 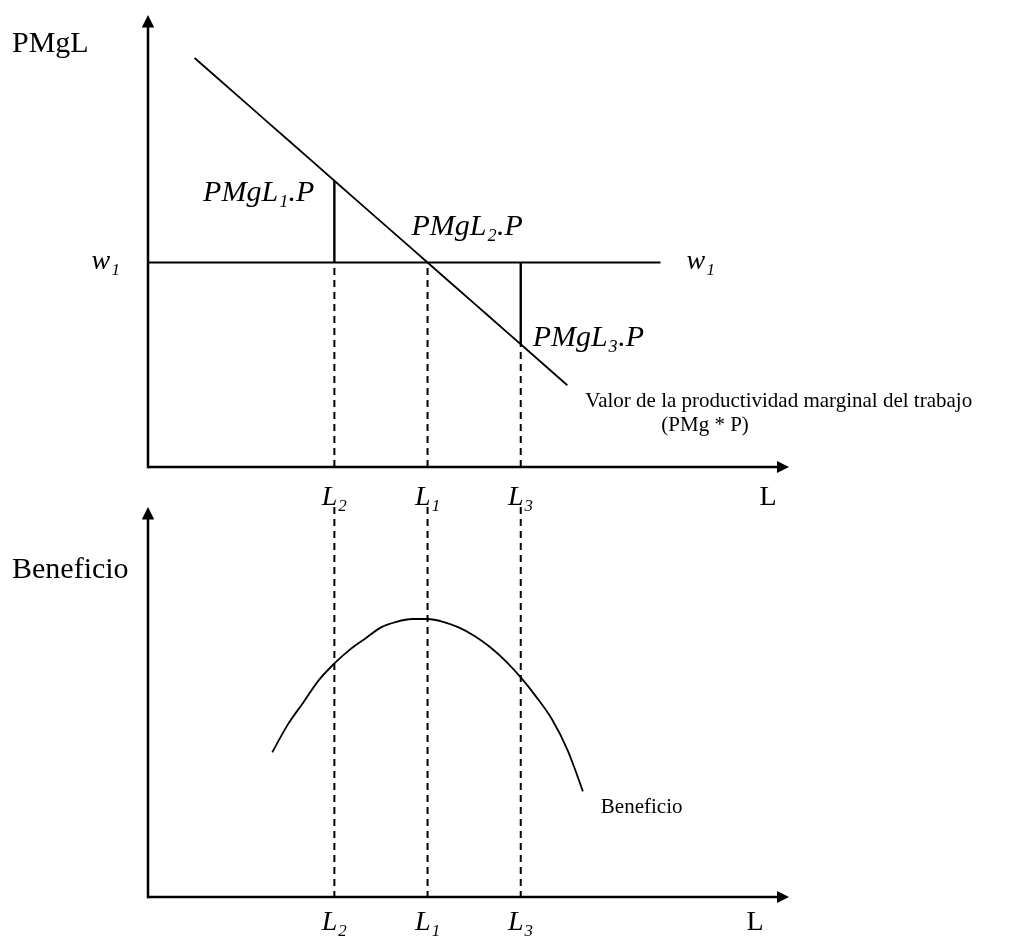 I want to click on annotation: PMgL₁.P, so click(x=258, y=190).